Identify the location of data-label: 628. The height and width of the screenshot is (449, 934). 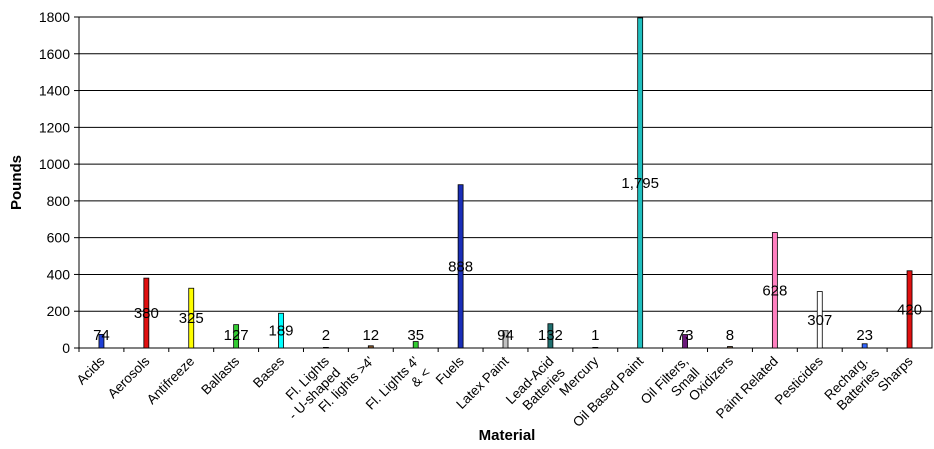
(774, 290).